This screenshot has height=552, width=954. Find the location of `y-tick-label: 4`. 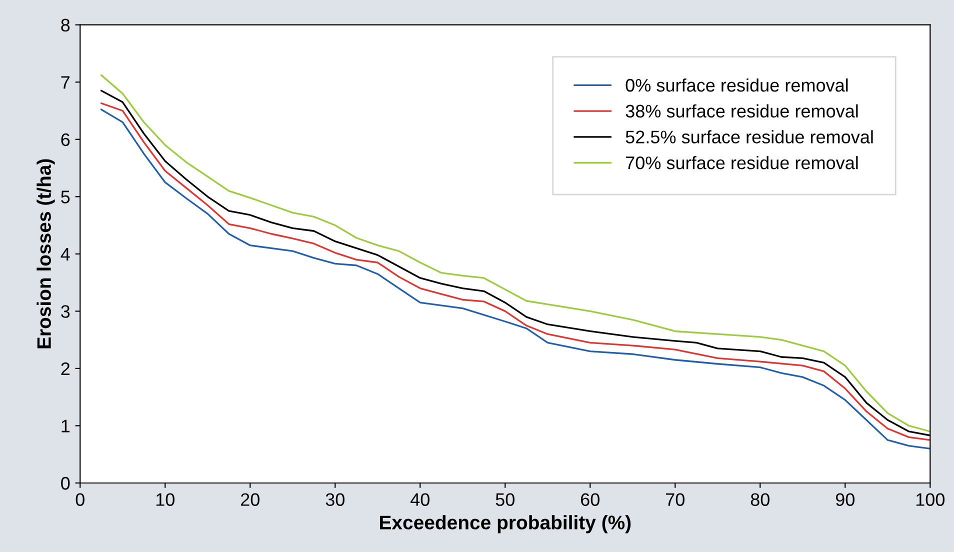

y-tick-label: 4 is located at coordinates (65, 254).